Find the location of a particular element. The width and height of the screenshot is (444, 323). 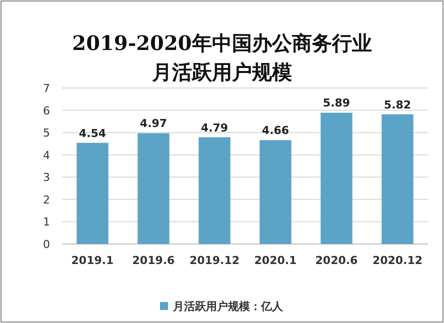

data-label: 4.79 is located at coordinates (214, 127).